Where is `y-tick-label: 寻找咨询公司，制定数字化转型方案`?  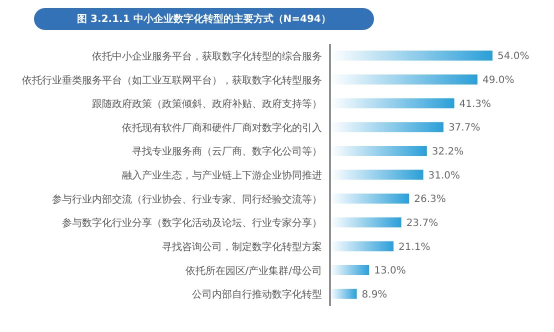
y-tick-label: 寻找咨询公司，制定数字化转型方案 is located at coordinates (242, 247).